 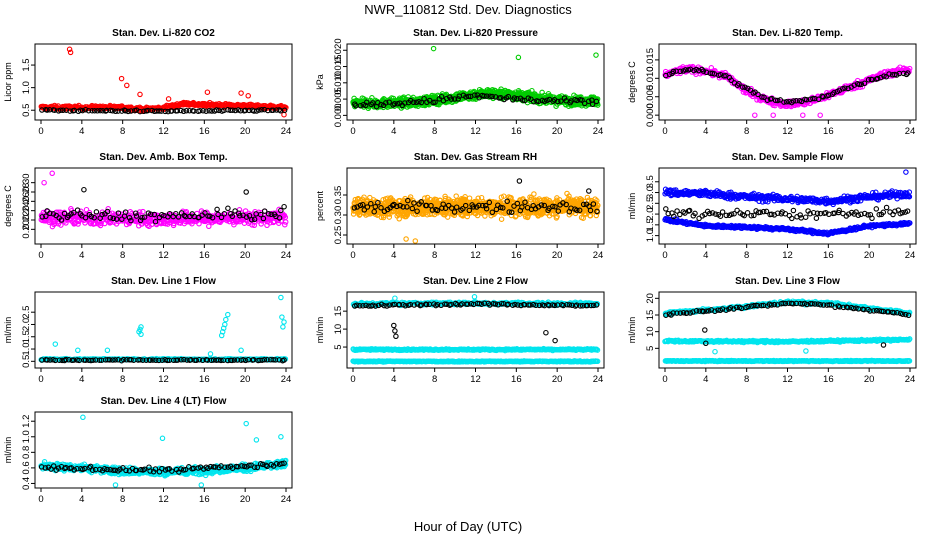 I want to click on panel-title: Stan. Dev. Line 1 Flow, so click(x=163, y=281).